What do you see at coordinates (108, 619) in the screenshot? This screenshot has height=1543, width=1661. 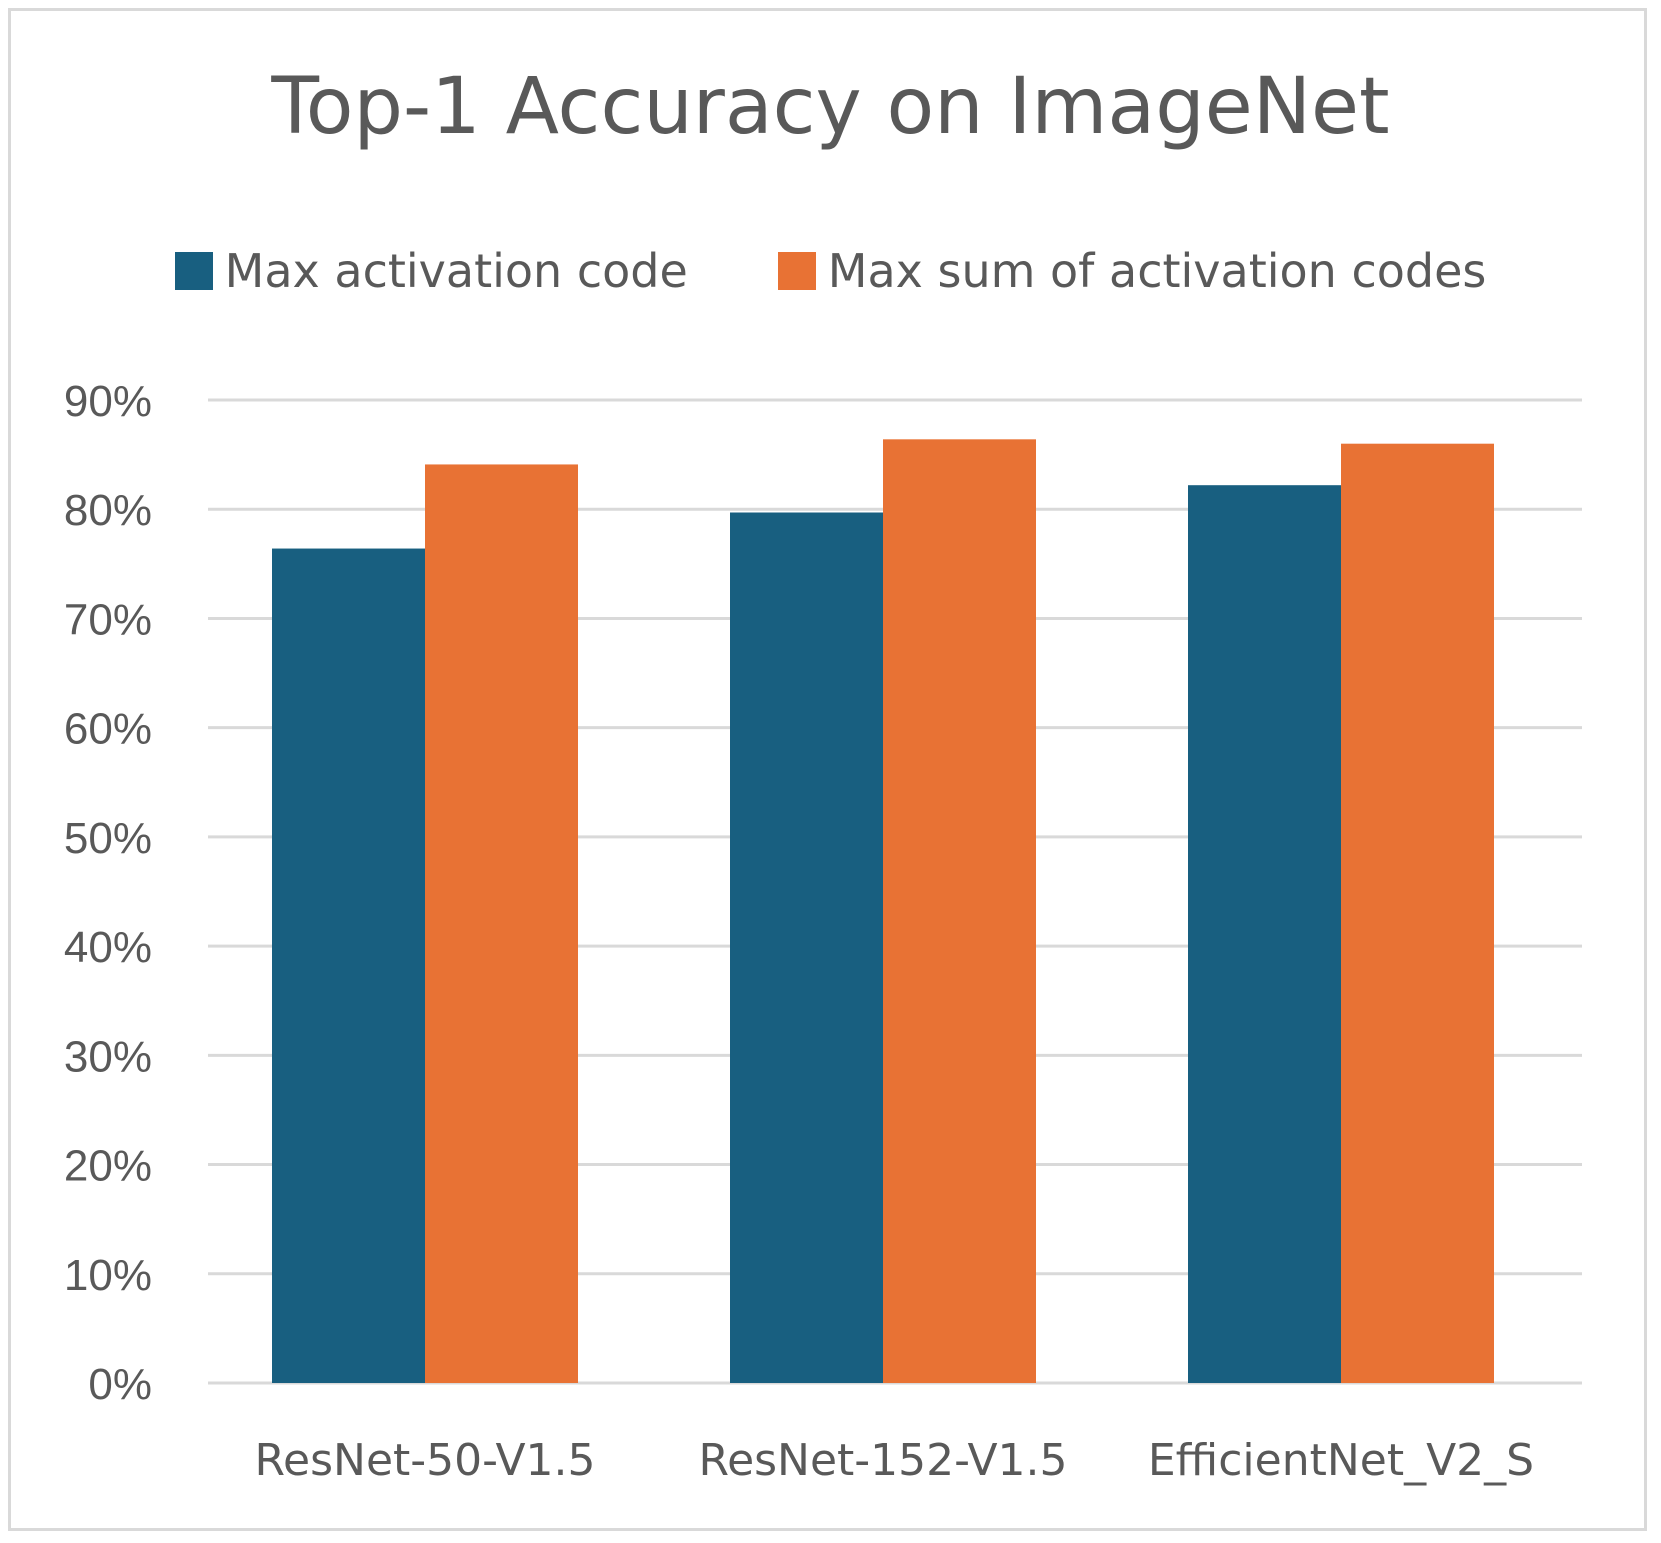 I see `y-tick-label: 70%` at bounding box center [108, 619].